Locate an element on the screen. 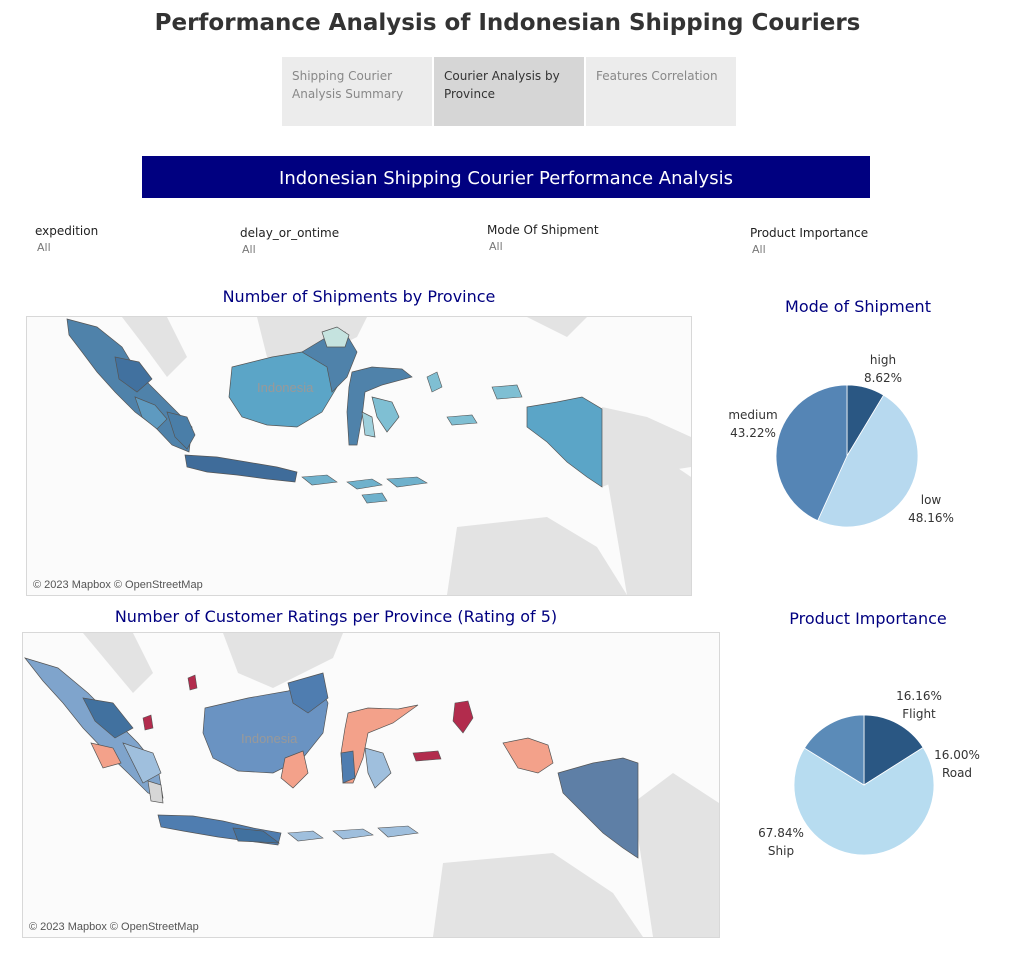  mode-of-shipment-pie is located at coordinates (847, 456).